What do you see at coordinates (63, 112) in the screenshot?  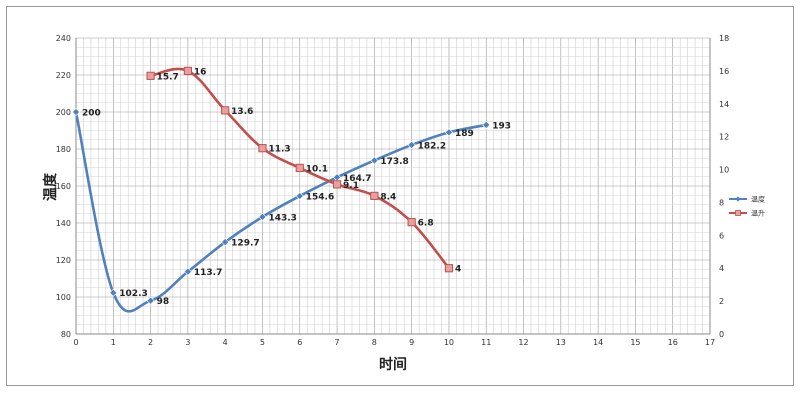 I see `y-left-tick-label: 200` at bounding box center [63, 112].